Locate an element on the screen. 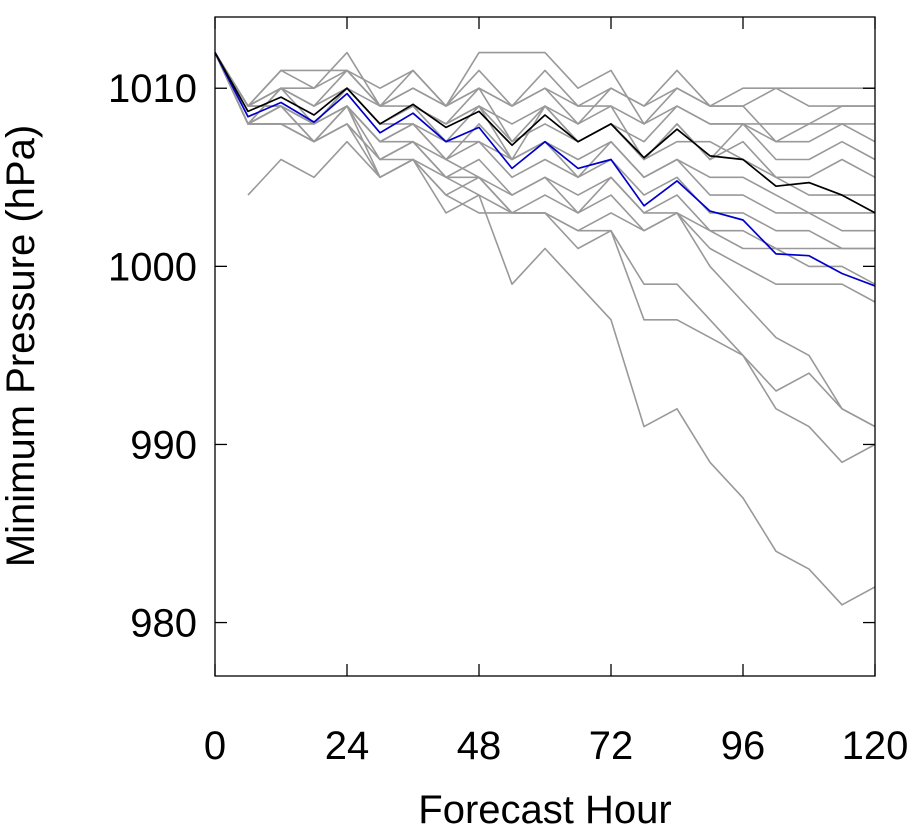 This screenshot has height=827, width=910. x-tick-label-48: 48 is located at coordinates (479, 746).